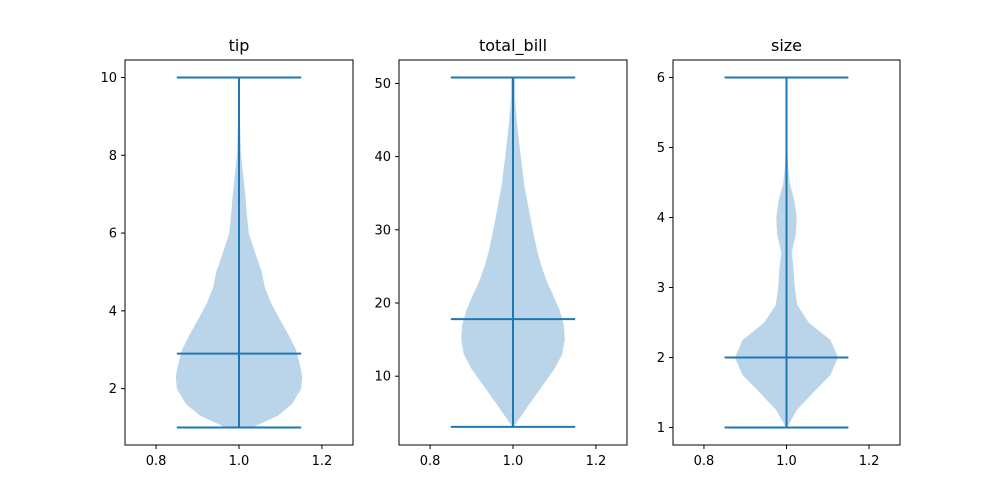 This screenshot has height=500, width=1000. Describe the element at coordinates (382, 157) in the screenshot. I see `y-tick-label: 40` at that location.